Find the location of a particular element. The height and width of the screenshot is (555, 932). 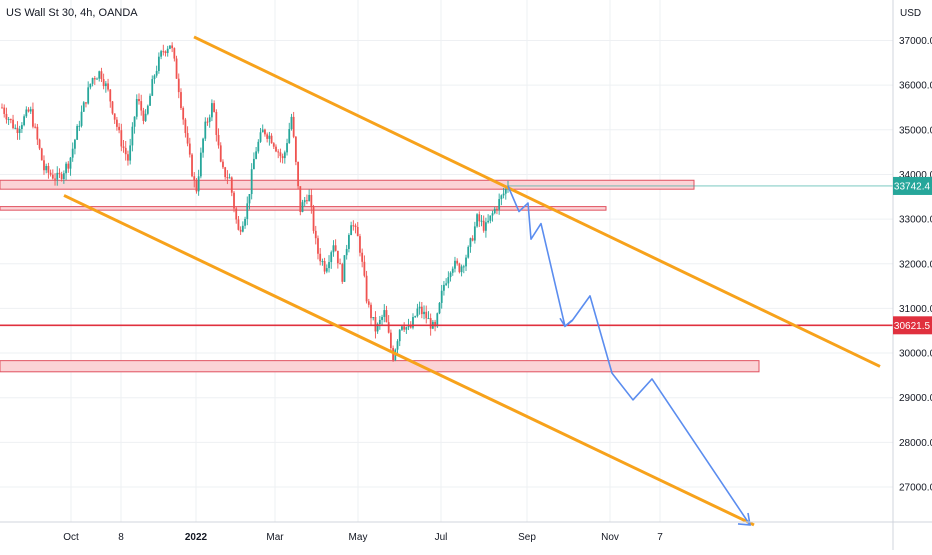

x-tick-label: Oct is located at coordinates (71, 537).